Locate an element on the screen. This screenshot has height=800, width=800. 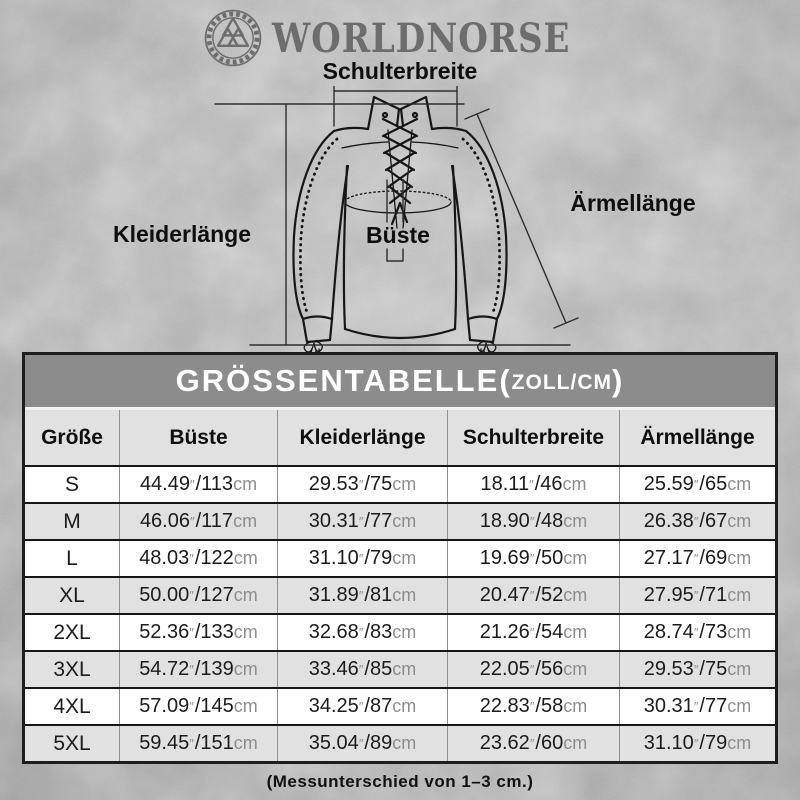
sleeve-value-cell: 28.74 ″/73 cm is located at coordinates (697, 632).